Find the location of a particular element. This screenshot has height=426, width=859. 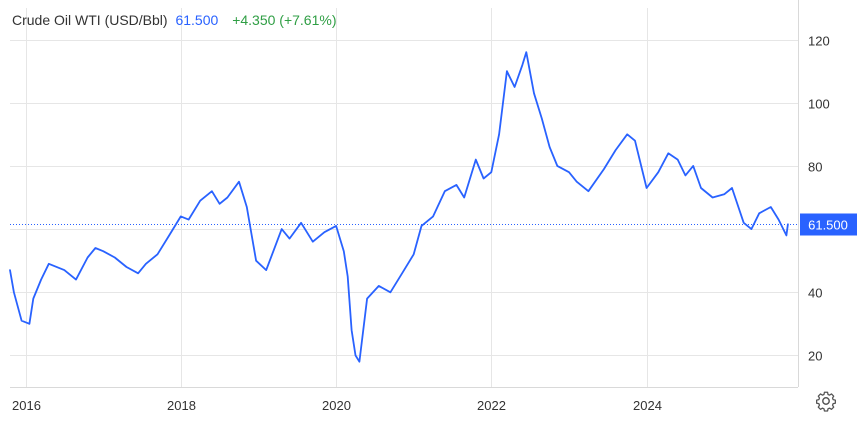

y-tick-label: 100 is located at coordinates (819, 104).